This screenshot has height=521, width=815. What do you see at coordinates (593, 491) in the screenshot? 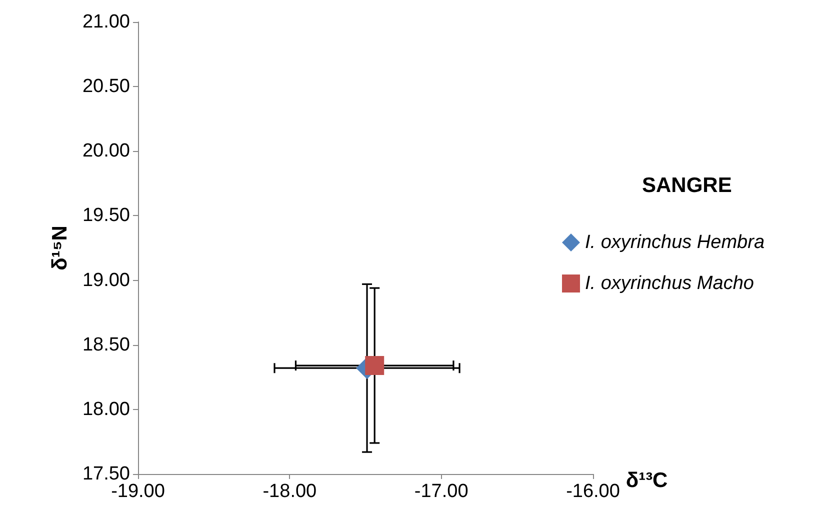
I see `x-tick-label: -16.00` at bounding box center [593, 491].